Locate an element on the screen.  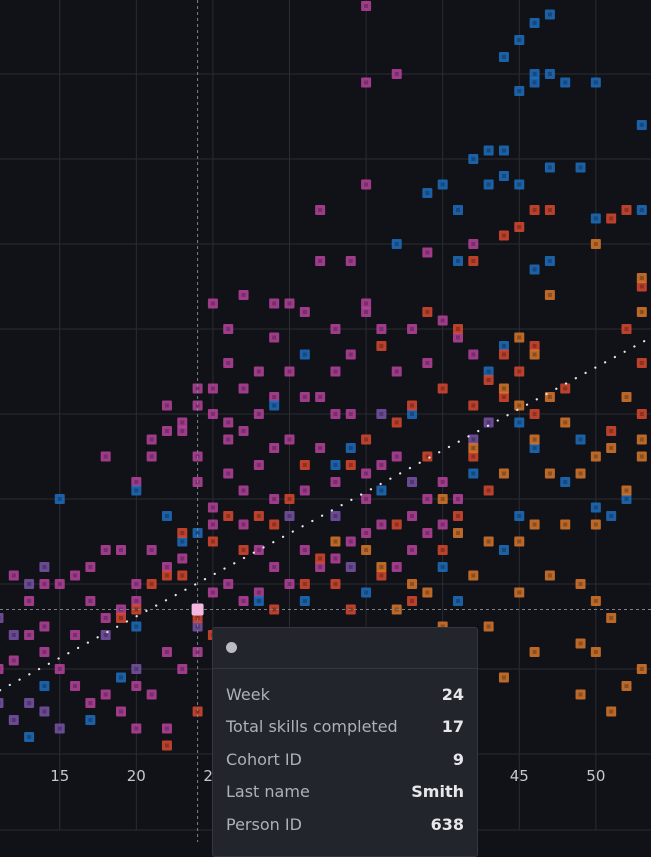
x-tick-label: 15 is located at coordinates (59, 776).